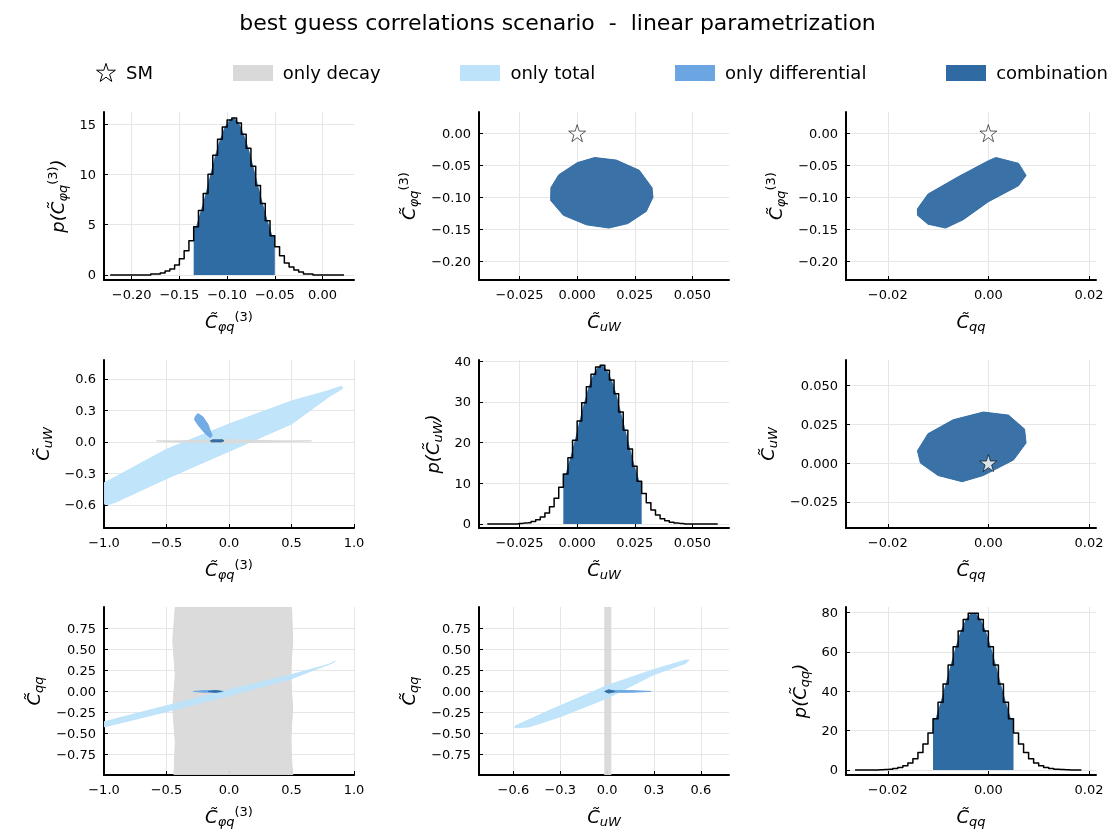 Image resolution: width=1115 pixels, height=834 pixels. What do you see at coordinates (87, 124) in the screenshot?
I see `y-tick-label: 15` at bounding box center [87, 124].